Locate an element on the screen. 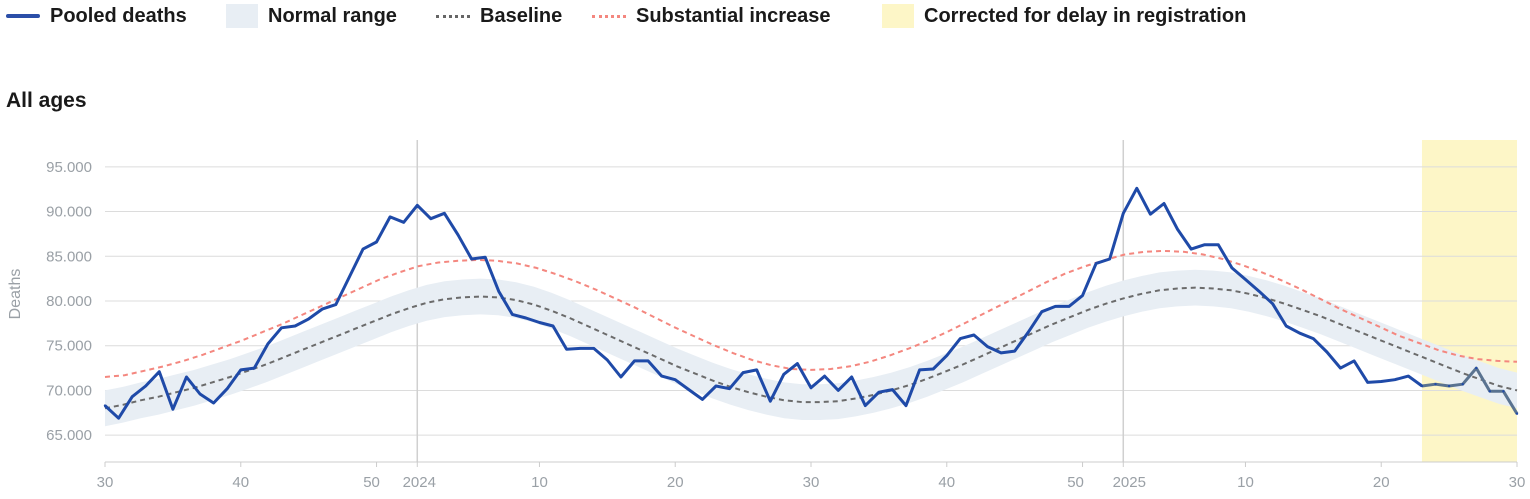  y-tick-label: 70.000 is located at coordinates (69, 390).